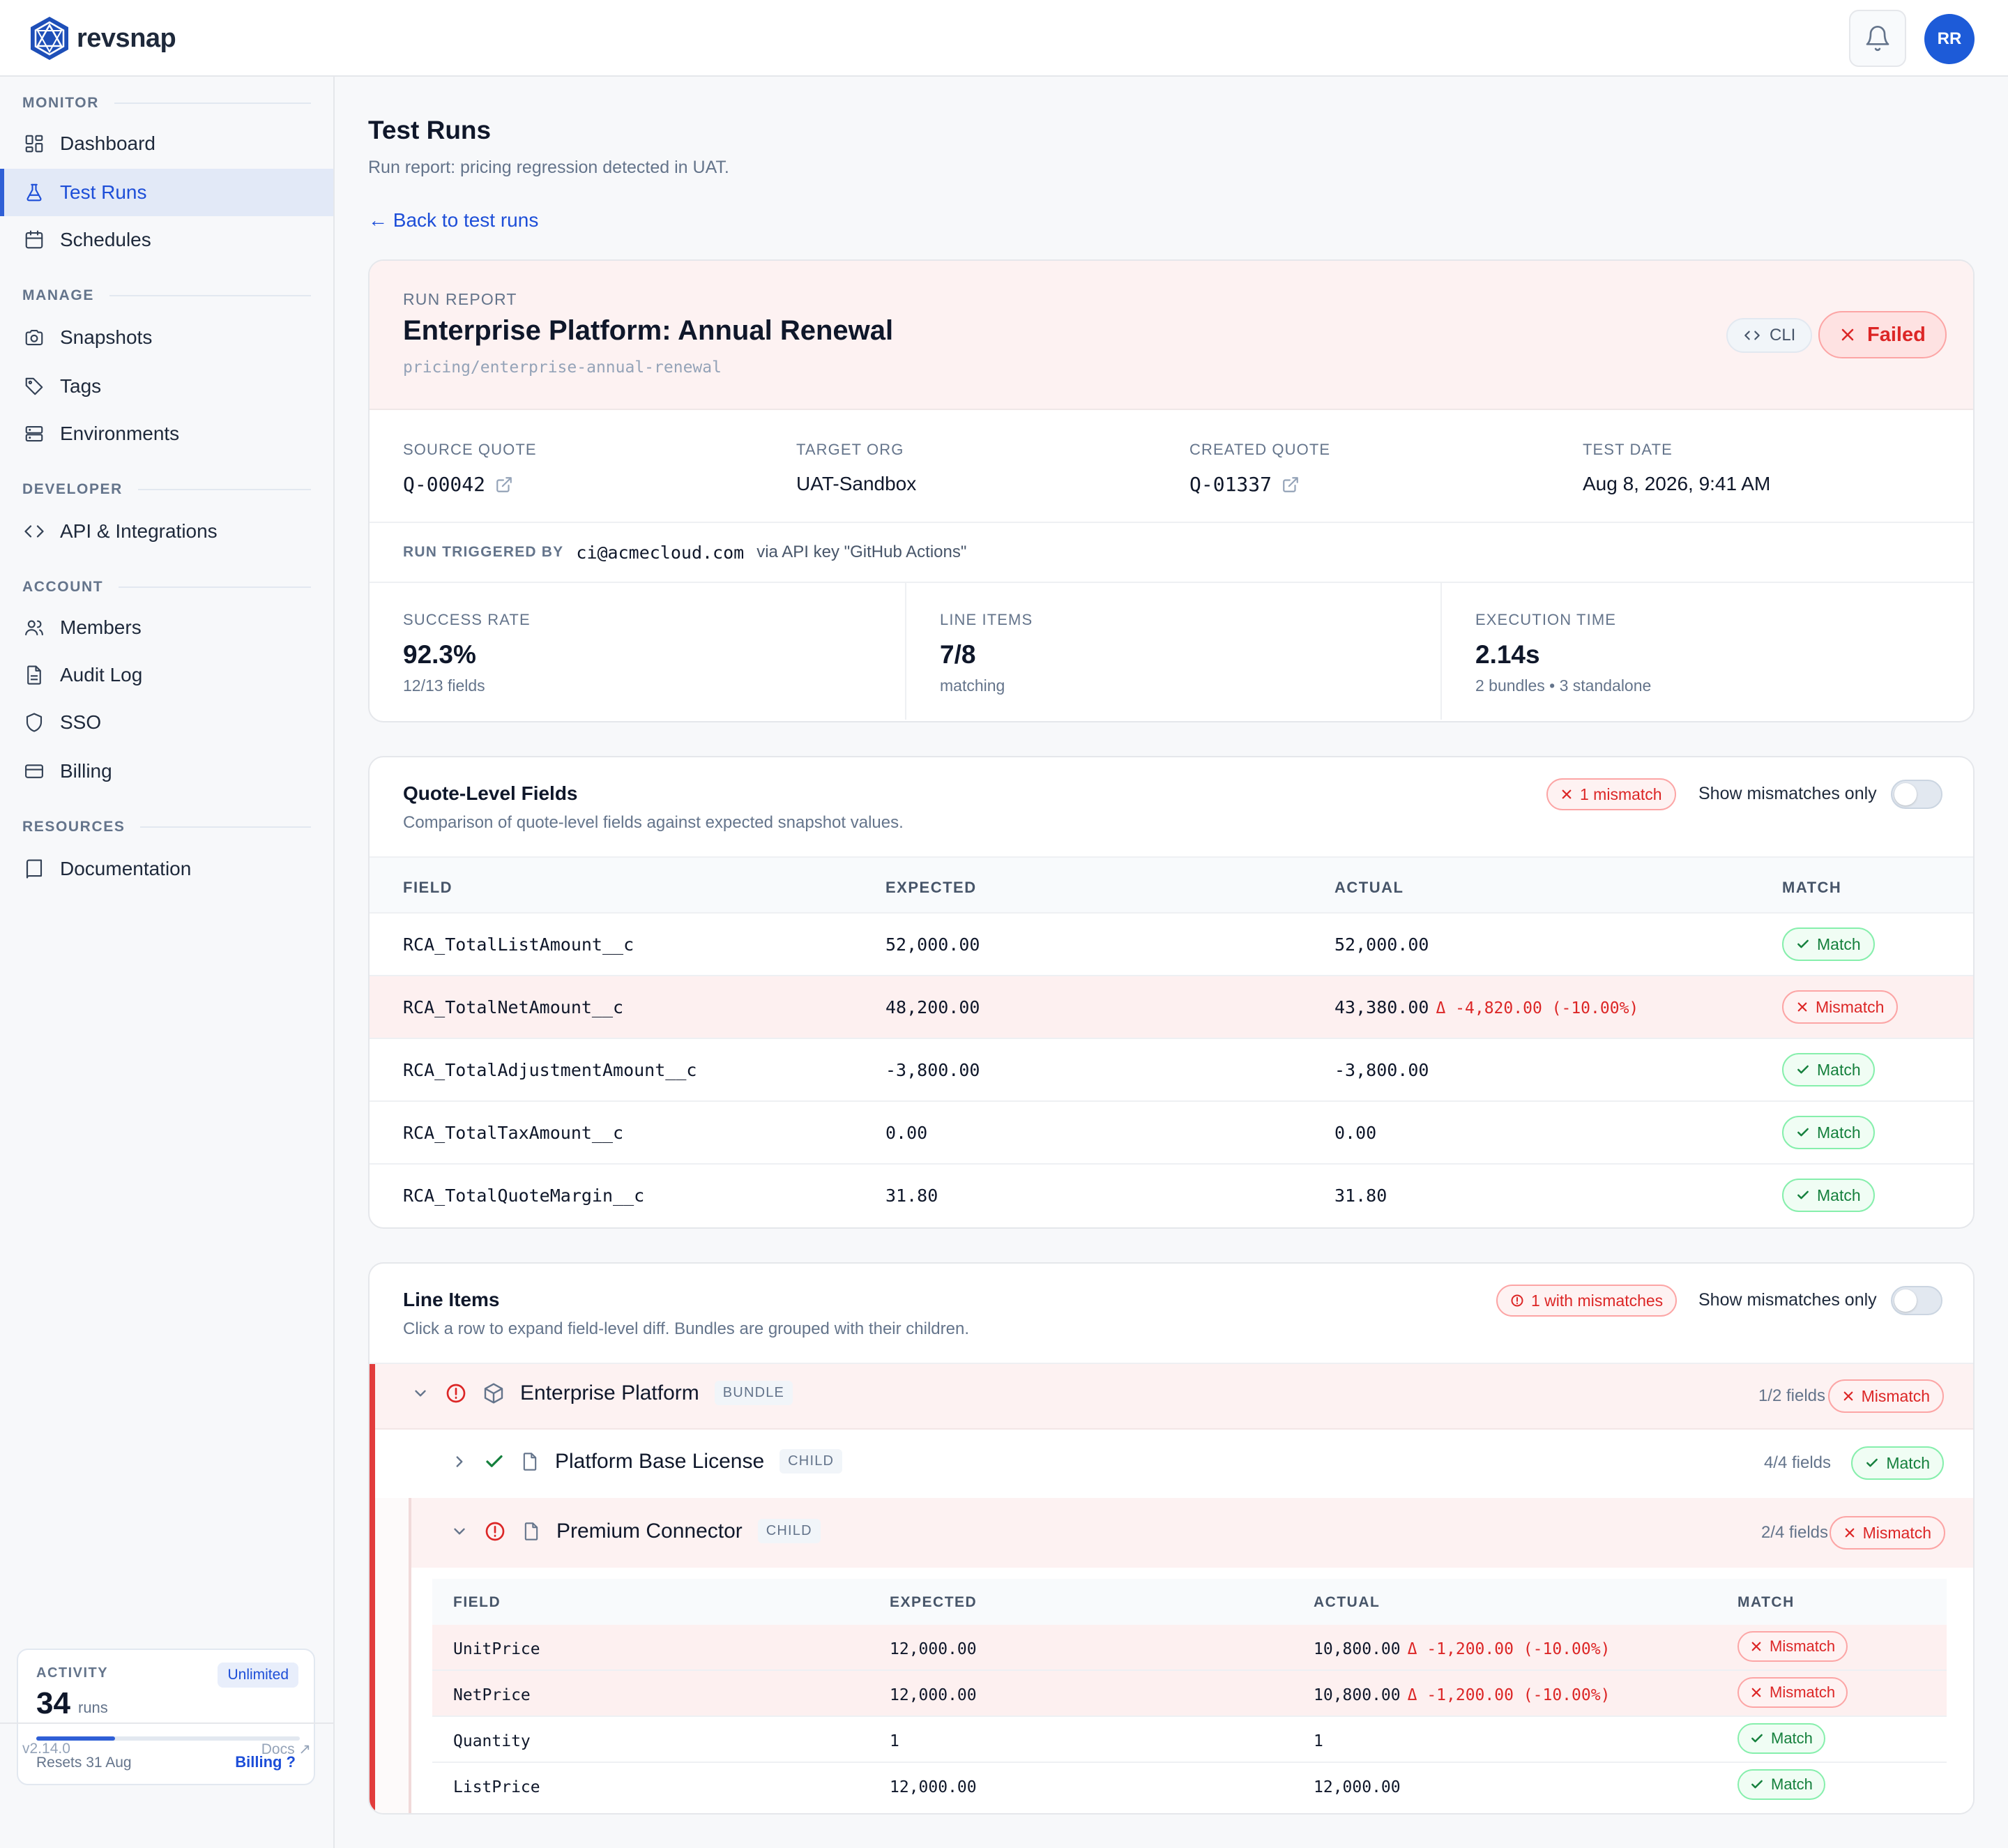 This screenshot has width=2008, height=1848. Describe the element at coordinates (34, 627) in the screenshot. I see `users-icon` at that location.